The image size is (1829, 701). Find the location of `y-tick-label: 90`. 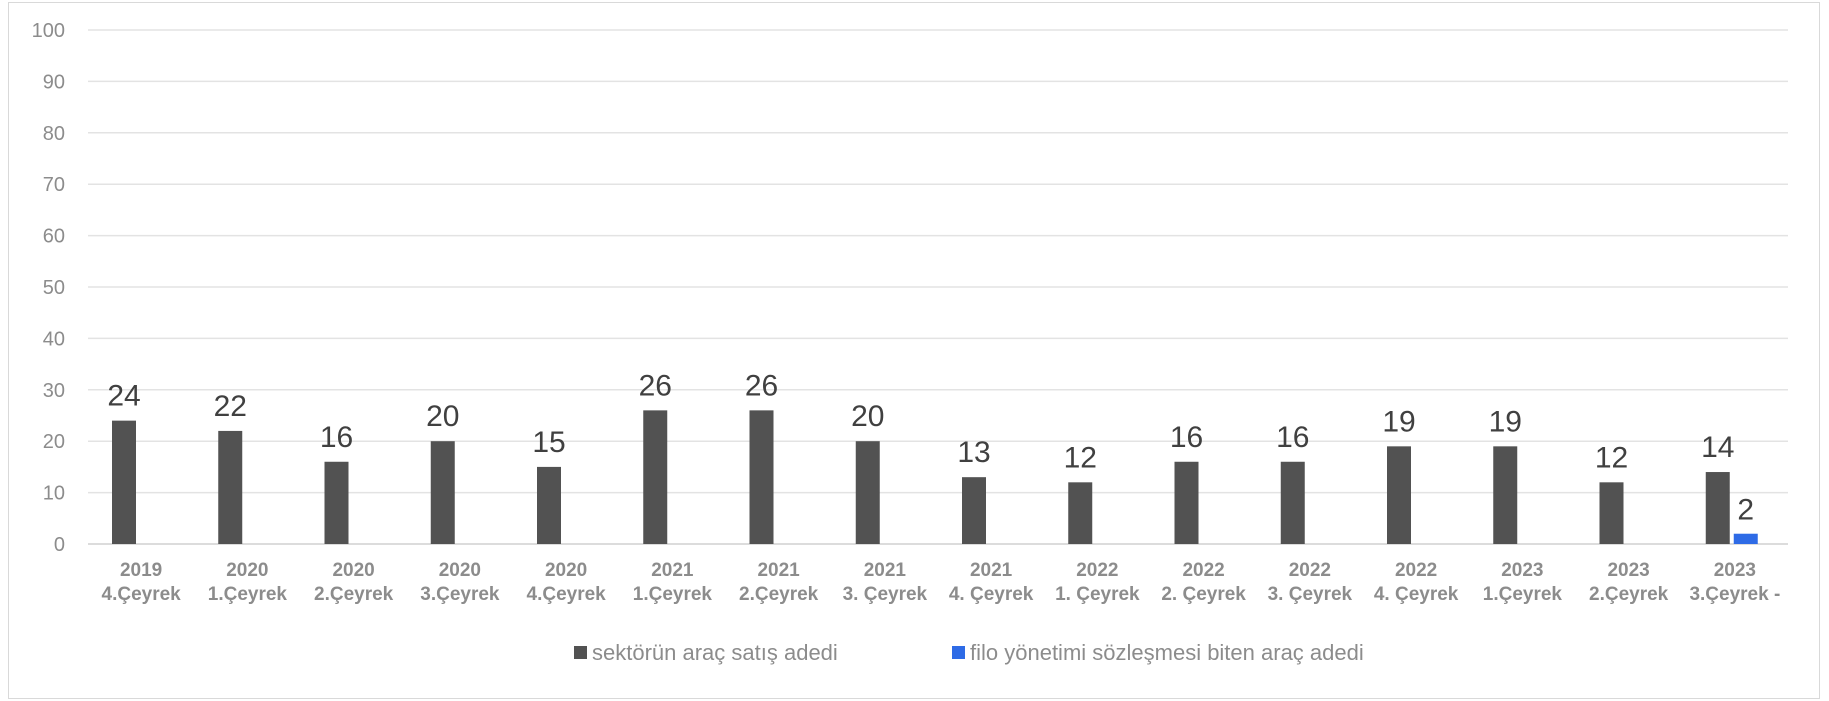

y-tick-label: 90 is located at coordinates (54, 82).